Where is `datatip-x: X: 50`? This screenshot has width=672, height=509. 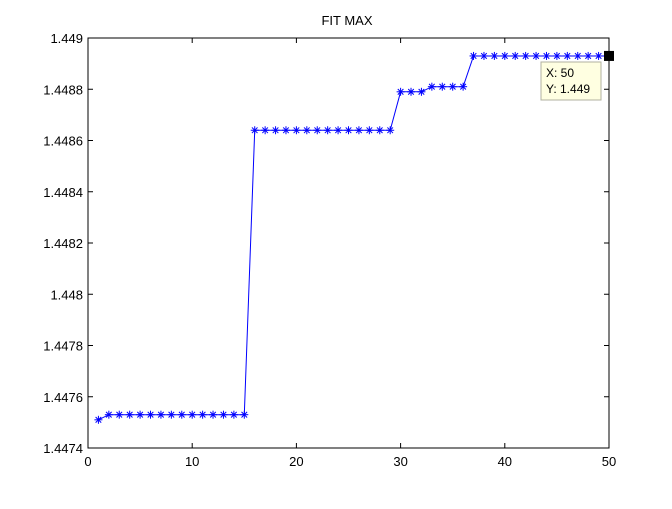
datatip-x: X: 50 is located at coordinates (560, 73).